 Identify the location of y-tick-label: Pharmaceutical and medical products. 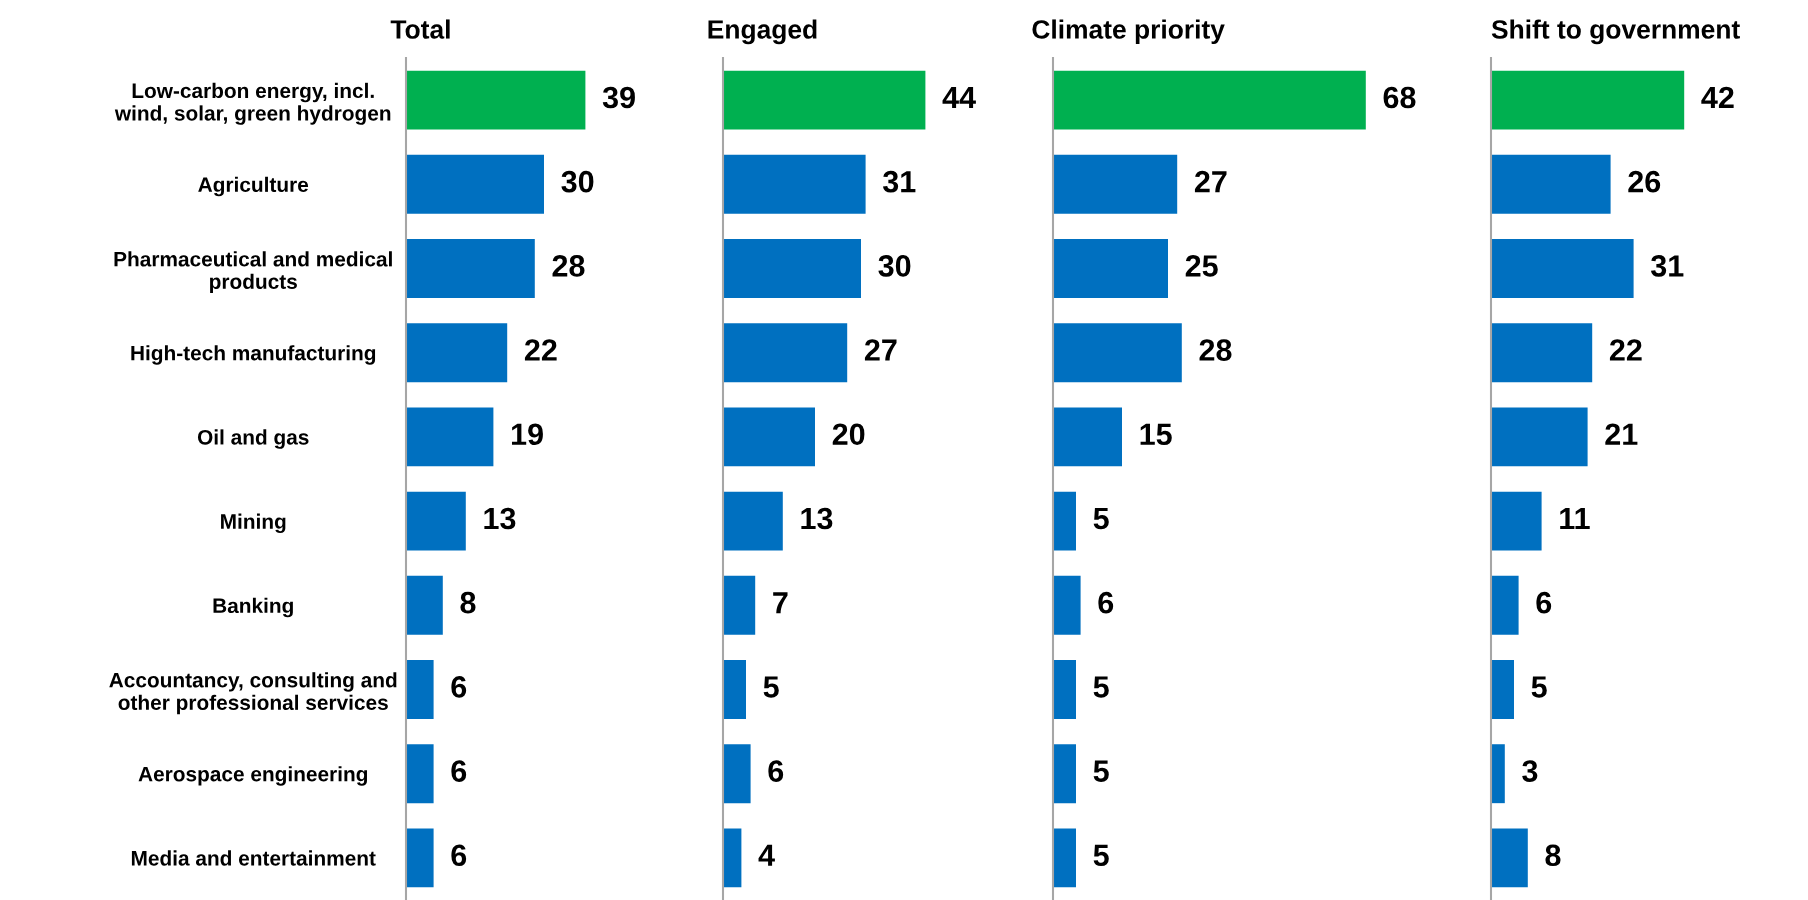
(253, 272).